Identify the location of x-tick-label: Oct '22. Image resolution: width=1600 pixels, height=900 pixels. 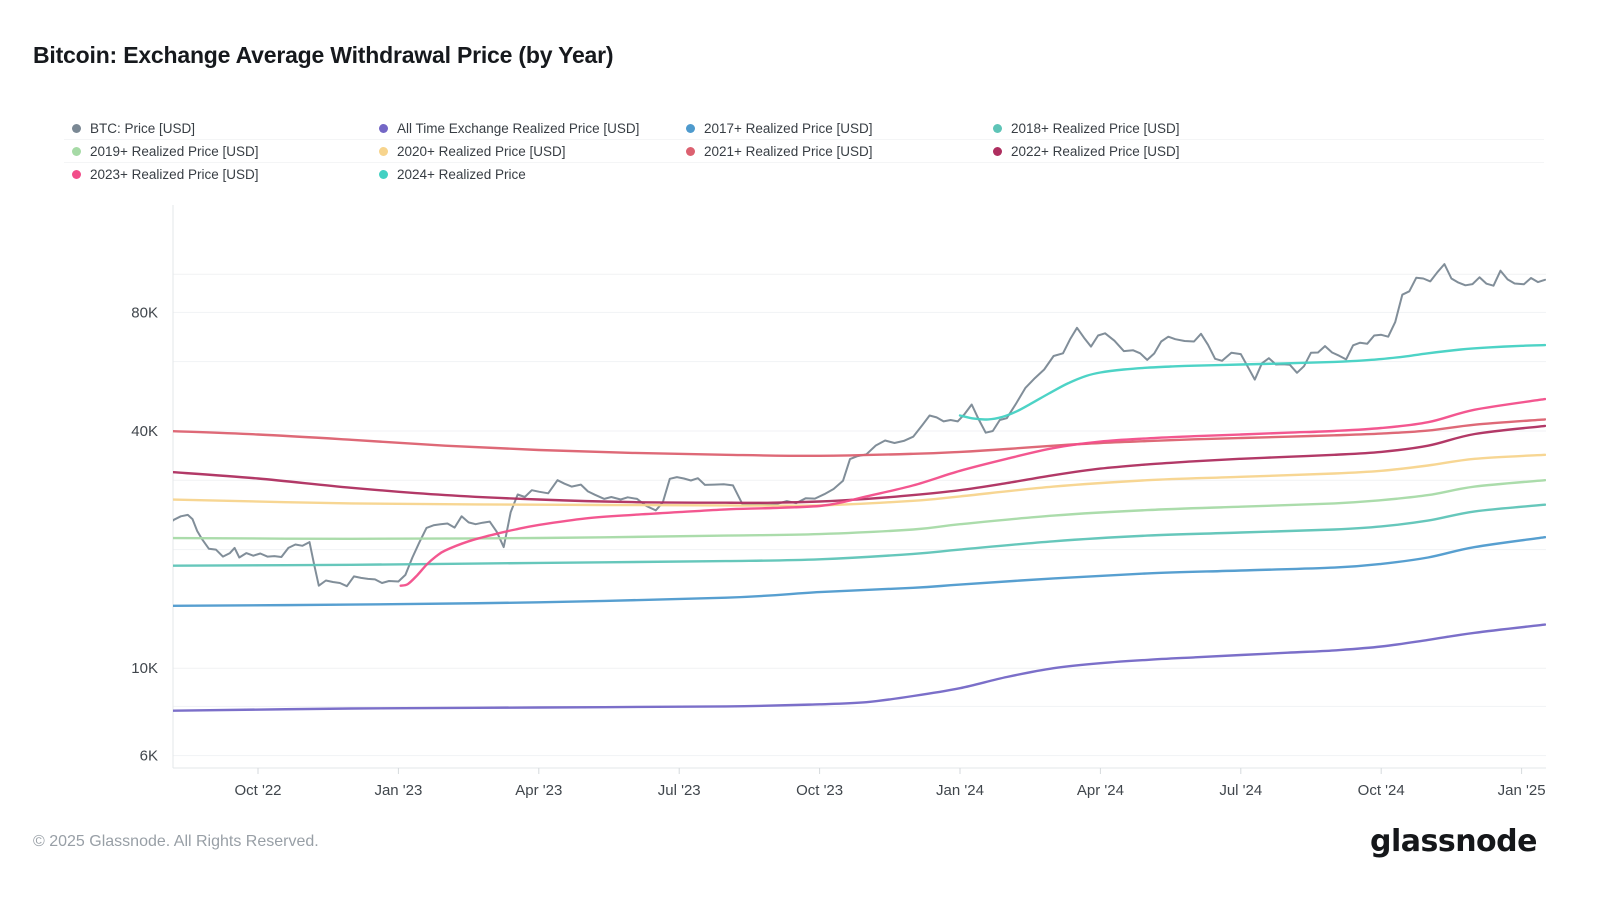
(257, 790).